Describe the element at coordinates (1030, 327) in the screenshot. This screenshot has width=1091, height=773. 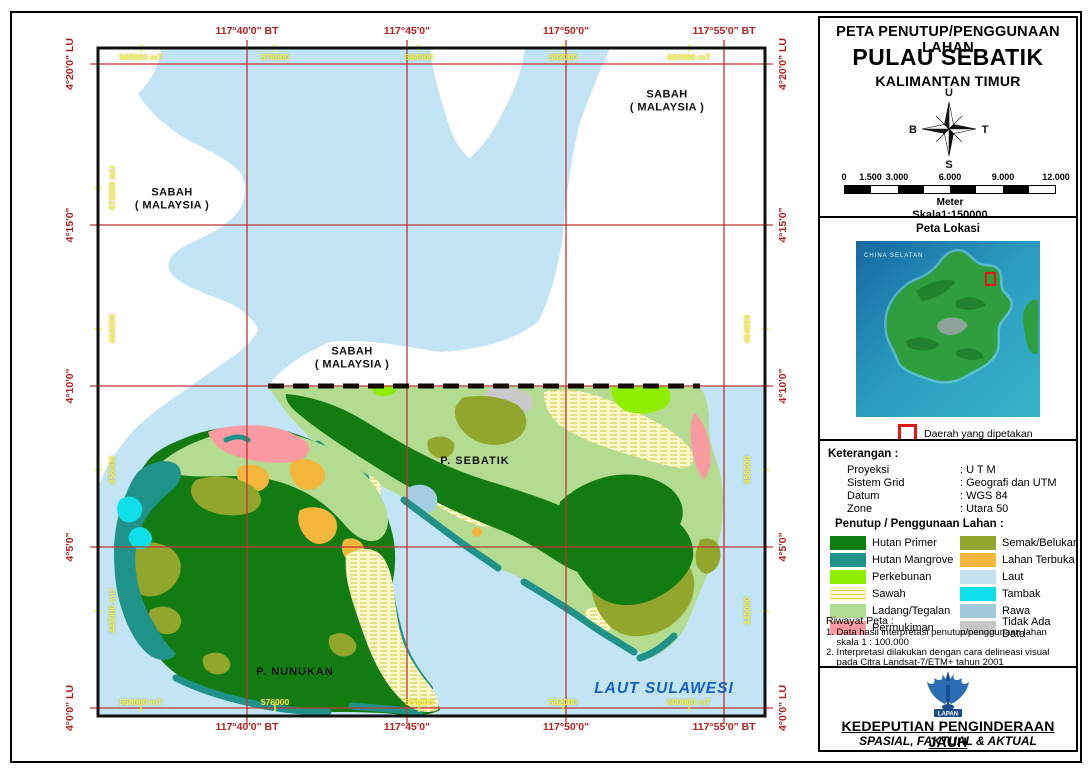
I see `sulawesi-sliver` at that location.